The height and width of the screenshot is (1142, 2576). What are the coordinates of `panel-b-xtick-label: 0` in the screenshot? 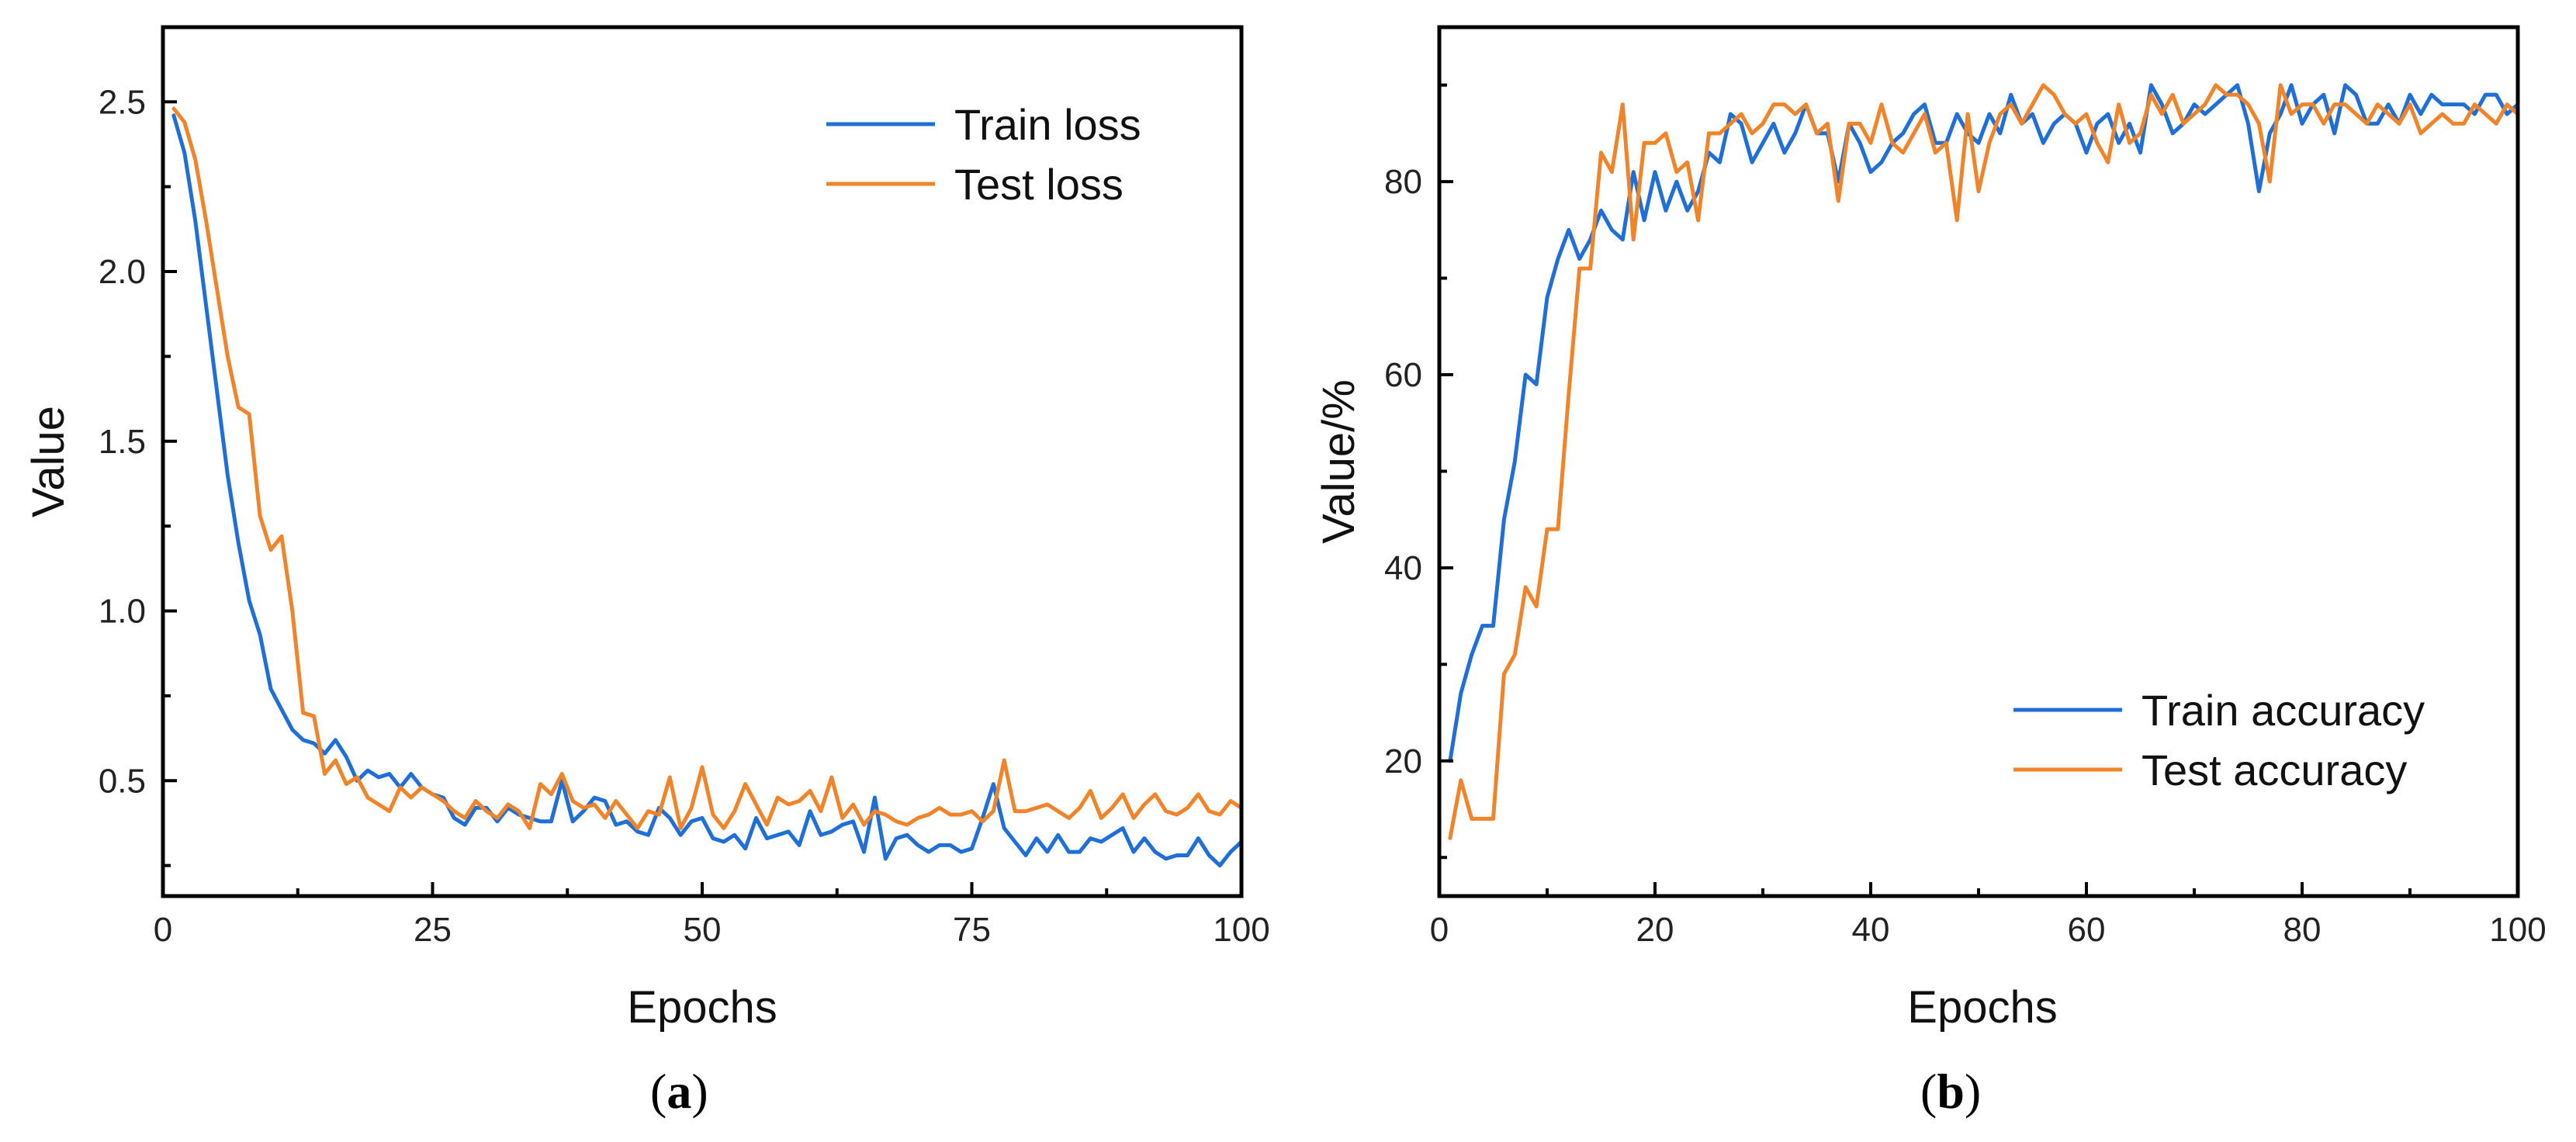 It's located at (1439, 930).